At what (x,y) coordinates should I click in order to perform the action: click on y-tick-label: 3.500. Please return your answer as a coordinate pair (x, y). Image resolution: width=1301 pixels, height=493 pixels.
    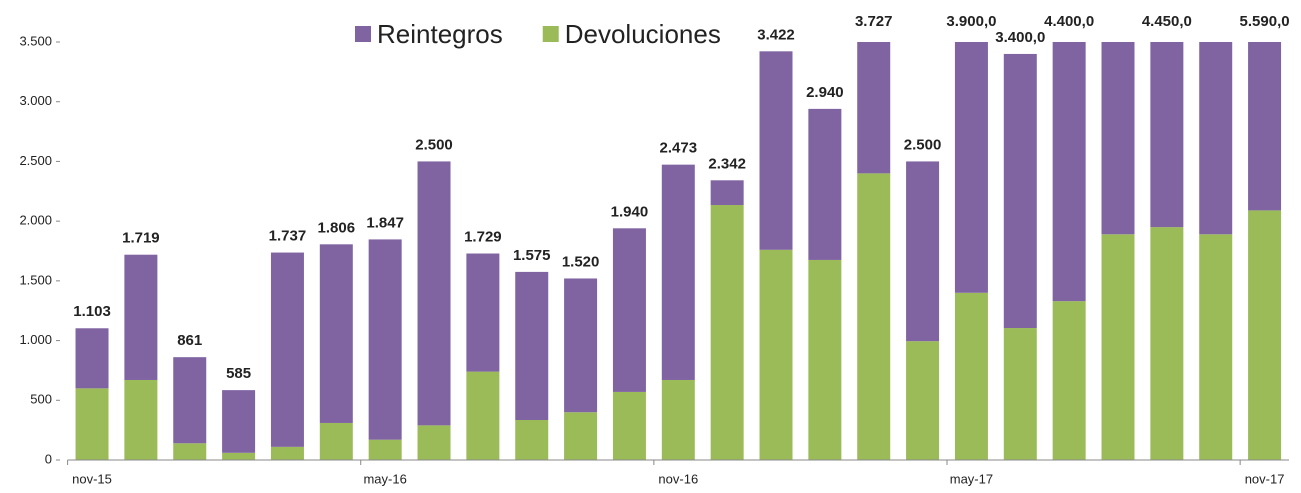
    Looking at the image, I should click on (35, 40).